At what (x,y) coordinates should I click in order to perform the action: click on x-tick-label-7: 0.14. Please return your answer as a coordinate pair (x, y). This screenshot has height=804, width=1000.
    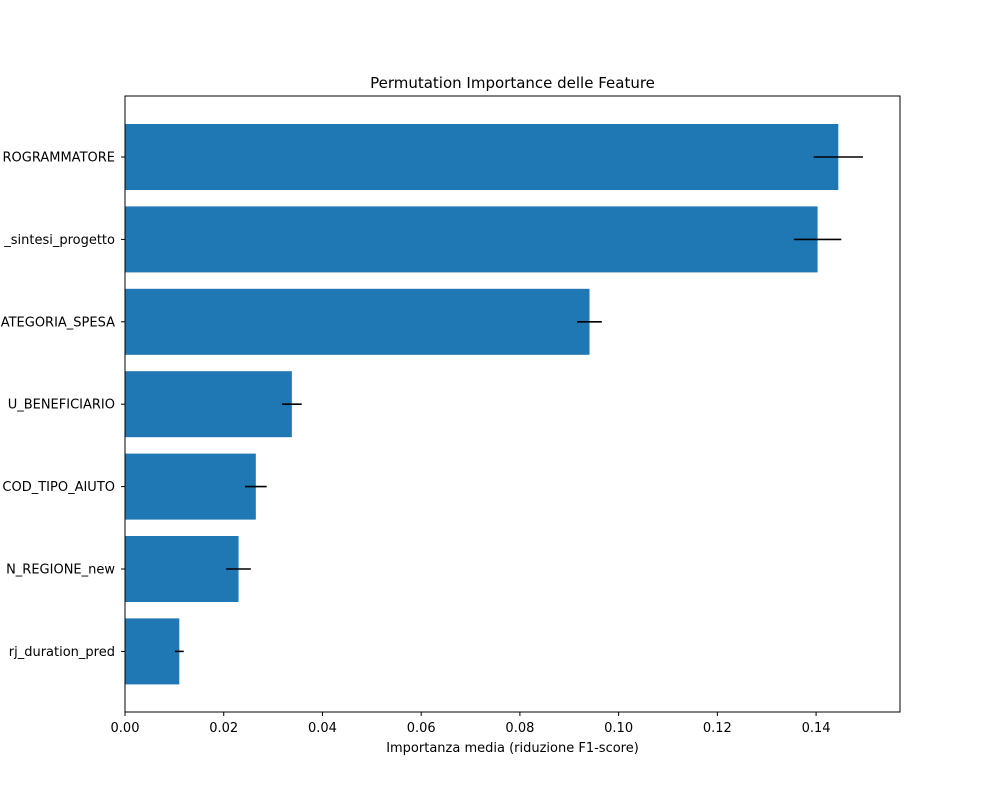
    Looking at the image, I should click on (816, 728).